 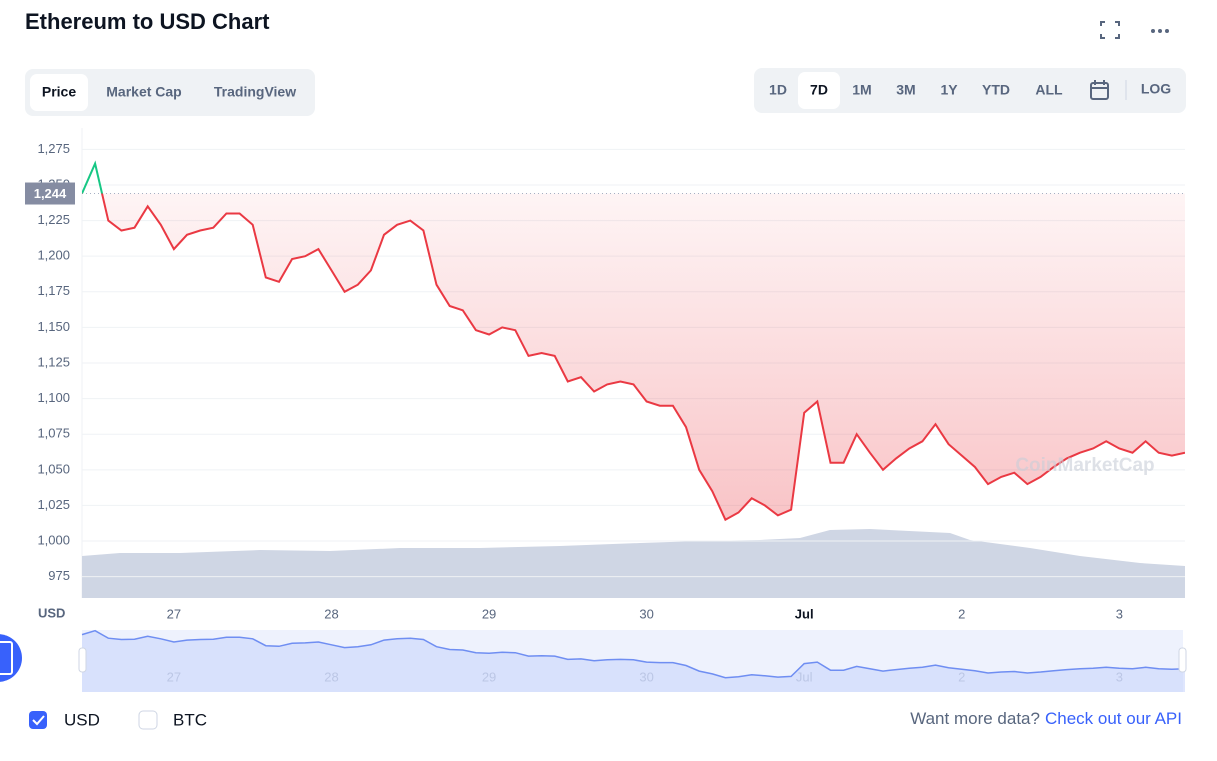 I want to click on watermark: CoinMarketCap, so click(x=1084, y=465).